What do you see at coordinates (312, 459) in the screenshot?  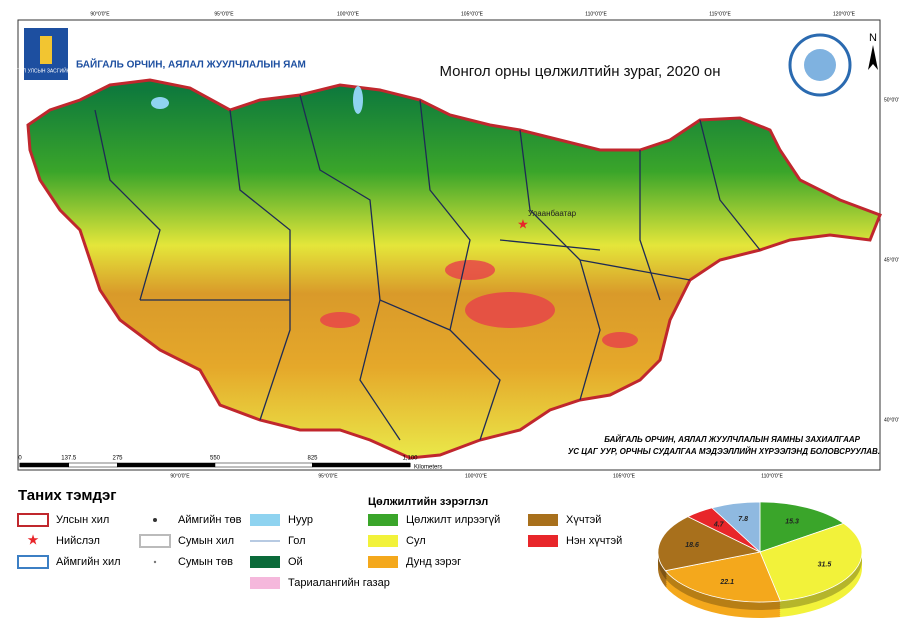 I see `scale-label: 825` at bounding box center [312, 459].